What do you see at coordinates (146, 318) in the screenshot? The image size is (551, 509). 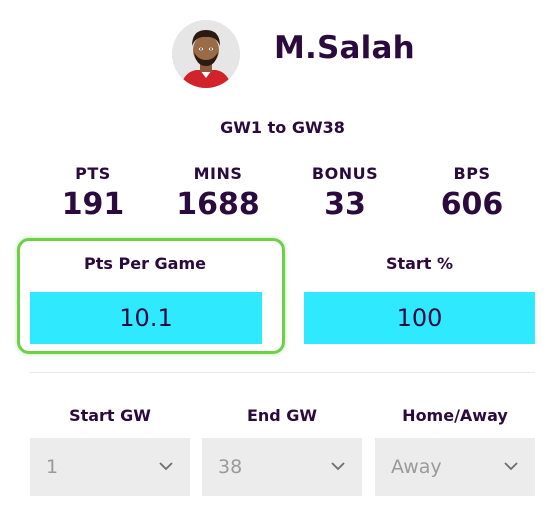 I see `pts-per-game-value: 10.1` at bounding box center [146, 318].